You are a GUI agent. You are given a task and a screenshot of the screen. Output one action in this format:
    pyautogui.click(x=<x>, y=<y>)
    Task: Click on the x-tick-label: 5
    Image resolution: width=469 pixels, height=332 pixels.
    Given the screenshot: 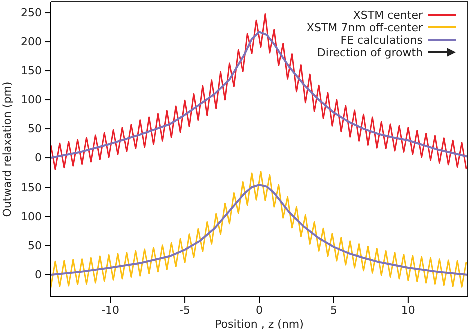 What is the action you would take?
    pyautogui.click(x=334, y=310)
    